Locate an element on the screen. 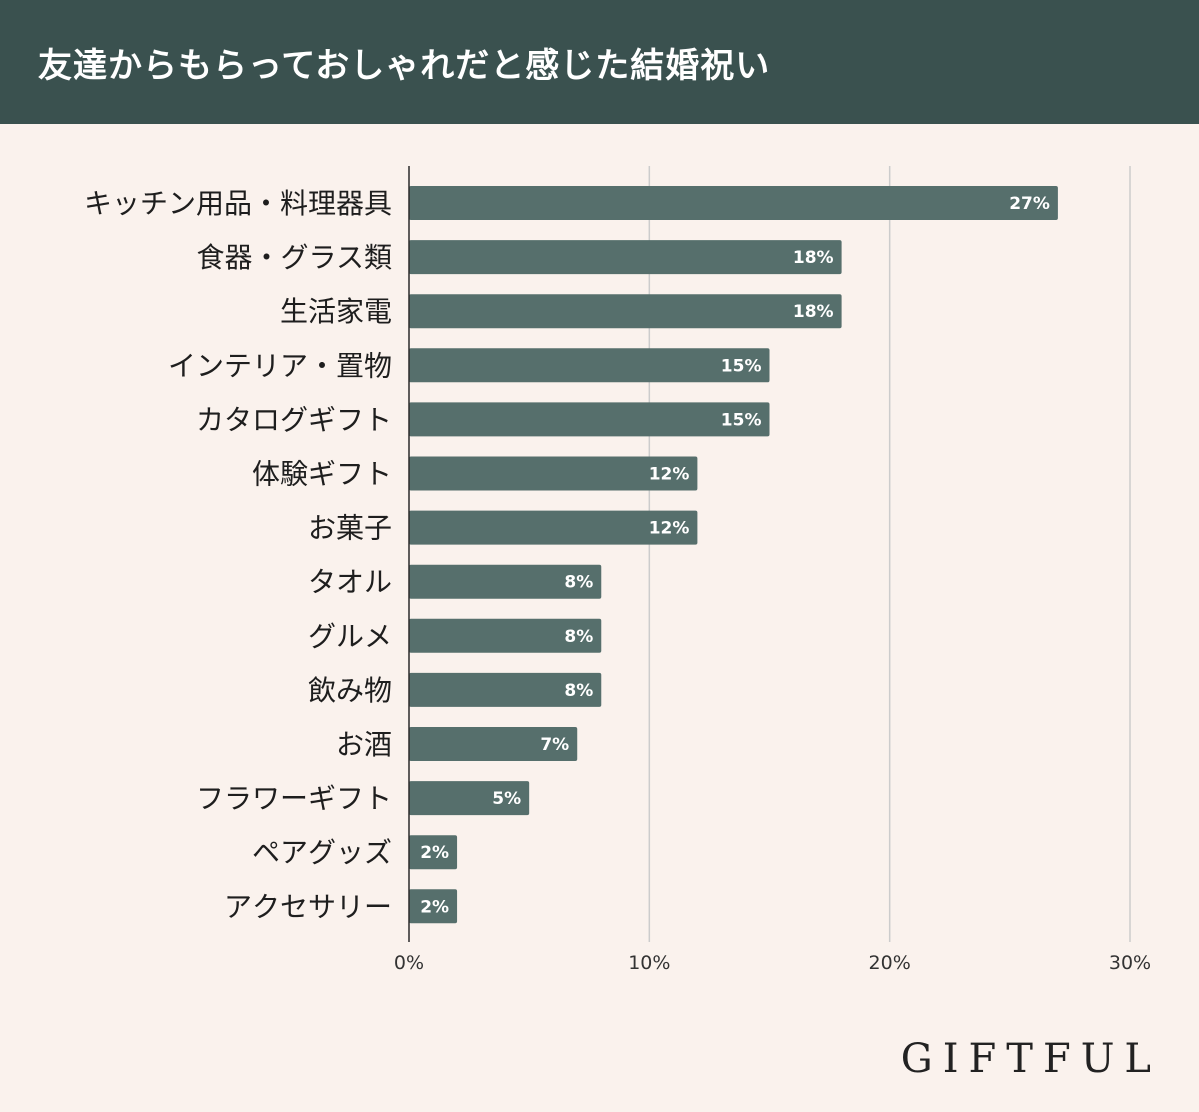 This screenshot has width=1199, height=1112. data-label: 7% is located at coordinates (554, 745).